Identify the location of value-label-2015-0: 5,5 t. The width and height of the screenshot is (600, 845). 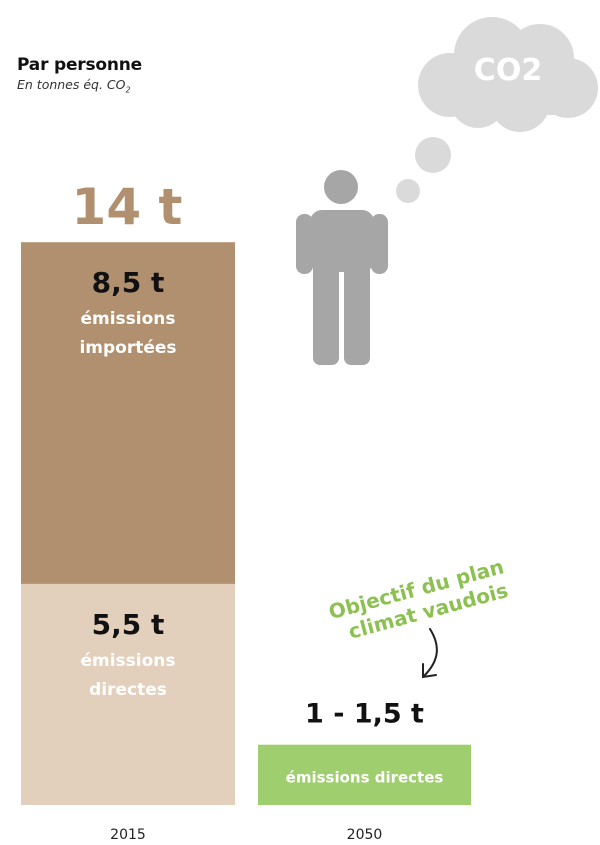
(128, 624).